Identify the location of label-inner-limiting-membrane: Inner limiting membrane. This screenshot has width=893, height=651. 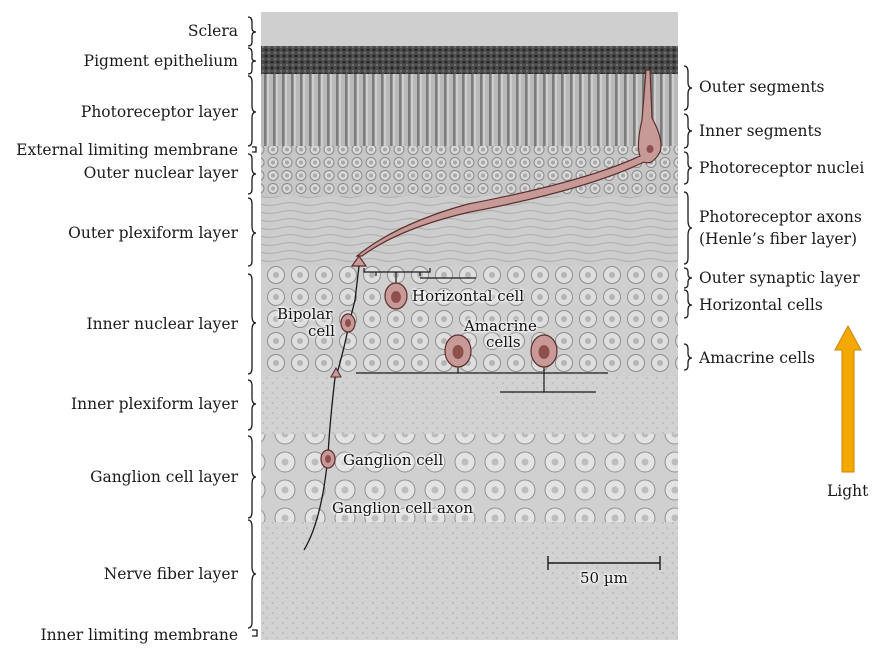
(139, 635).